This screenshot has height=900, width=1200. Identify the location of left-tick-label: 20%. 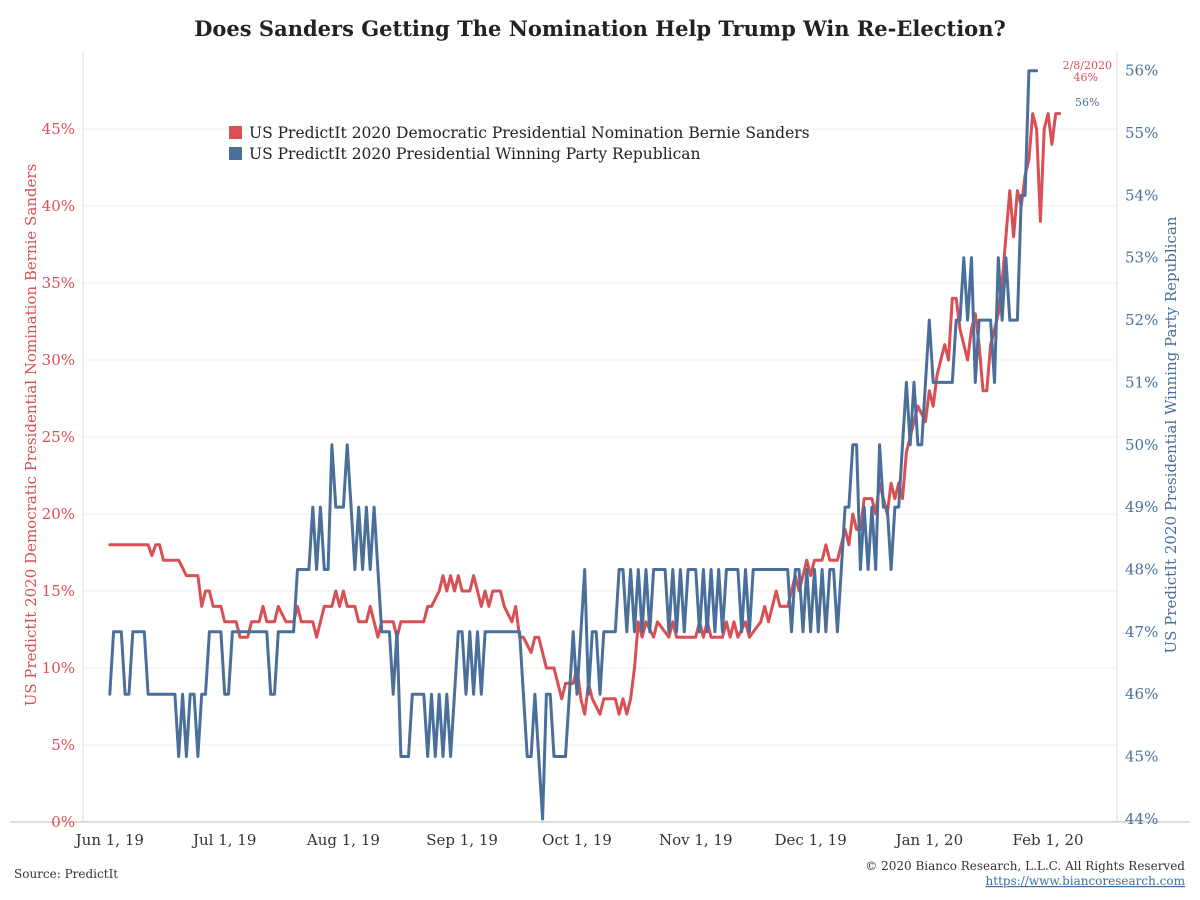
(58, 514).